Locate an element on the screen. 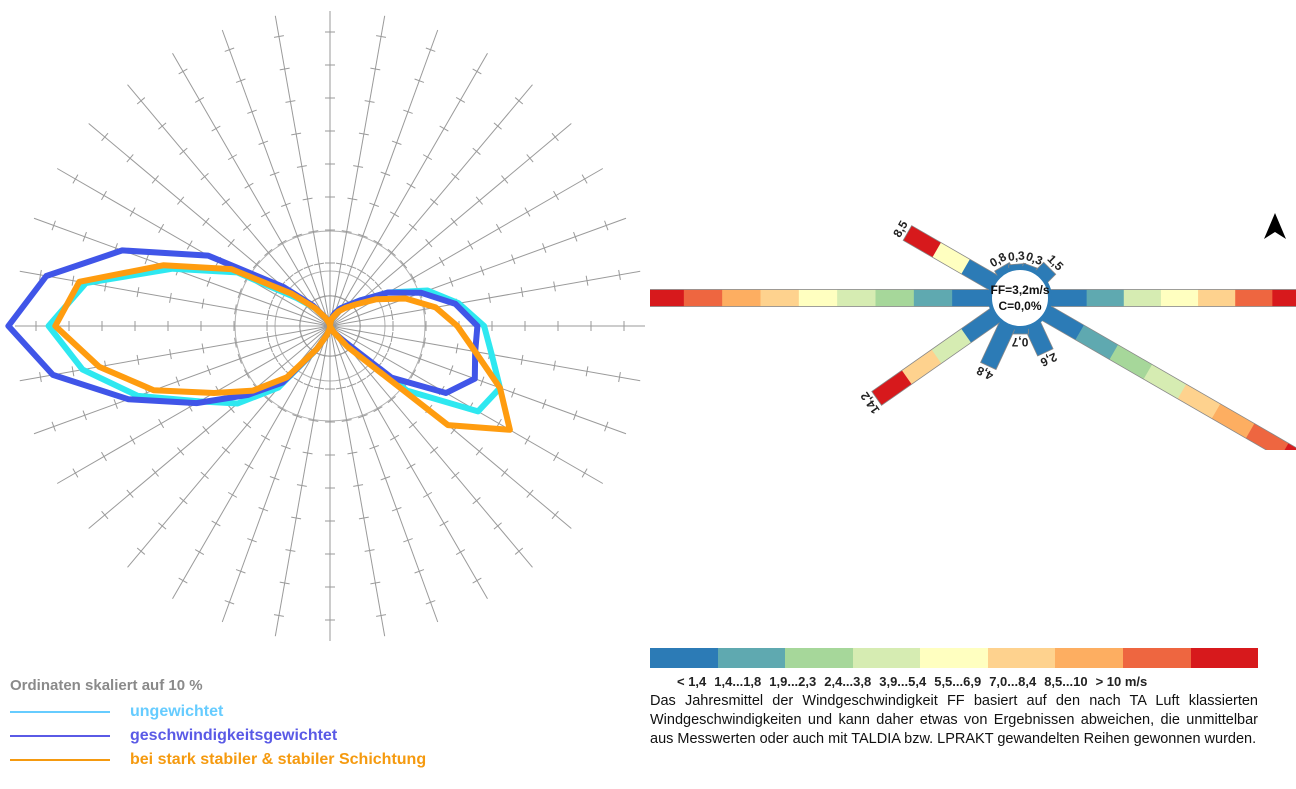 The width and height of the screenshot is (1296, 789). speed-color-scale is located at coordinates (954, 658).